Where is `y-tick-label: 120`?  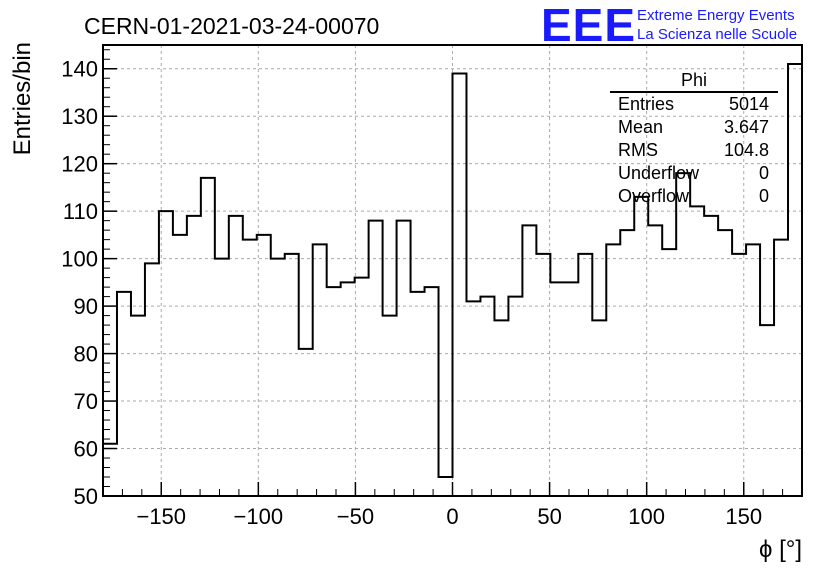 y-tick-label: 120 is located at coordinates (79, 164).